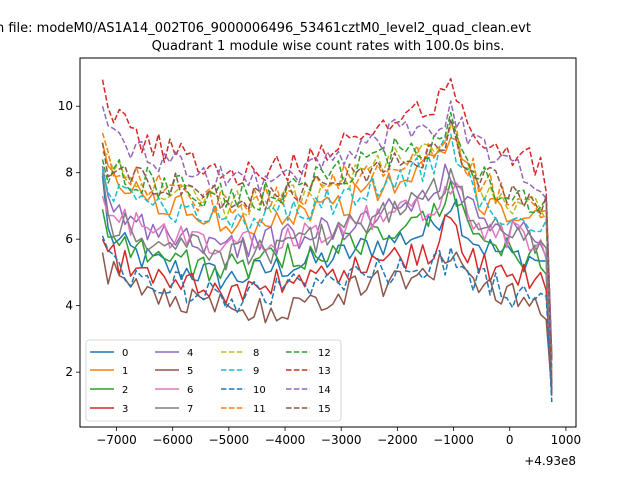 The image size is (640, 480). I want to click on x-tick-label: −2000, so click(397, 440).